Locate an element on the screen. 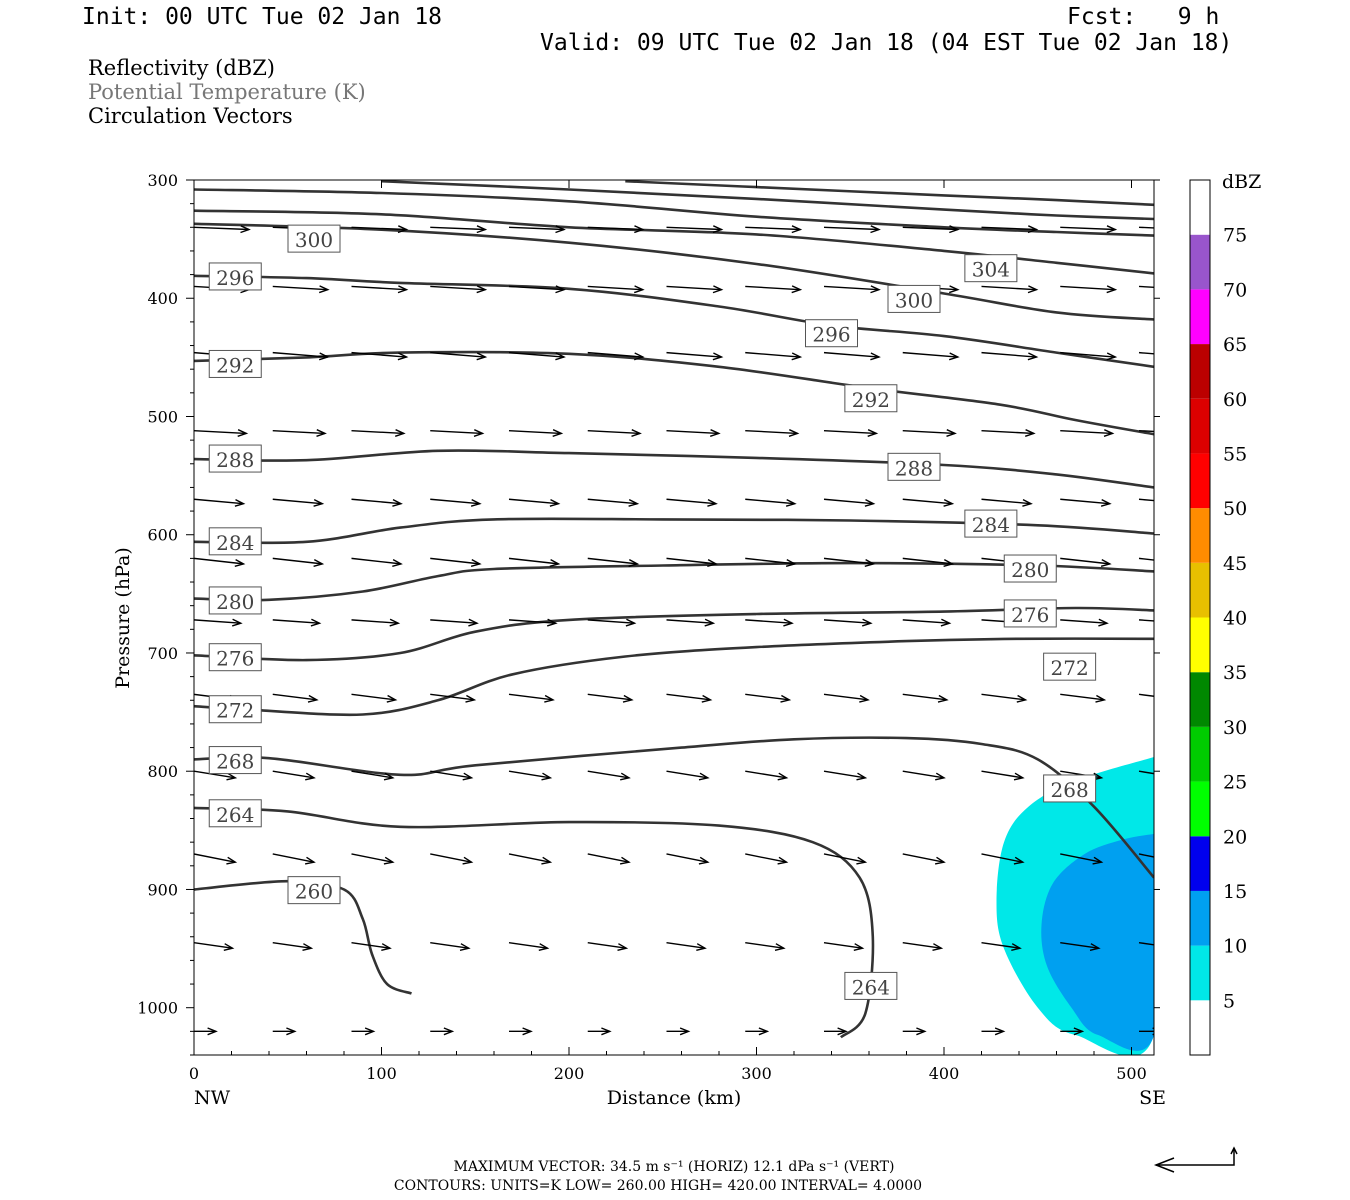 The width and height of the screenshot is (1350, 1200). colorbar-tick-label: 40 is located at coordinates (1235, 619).